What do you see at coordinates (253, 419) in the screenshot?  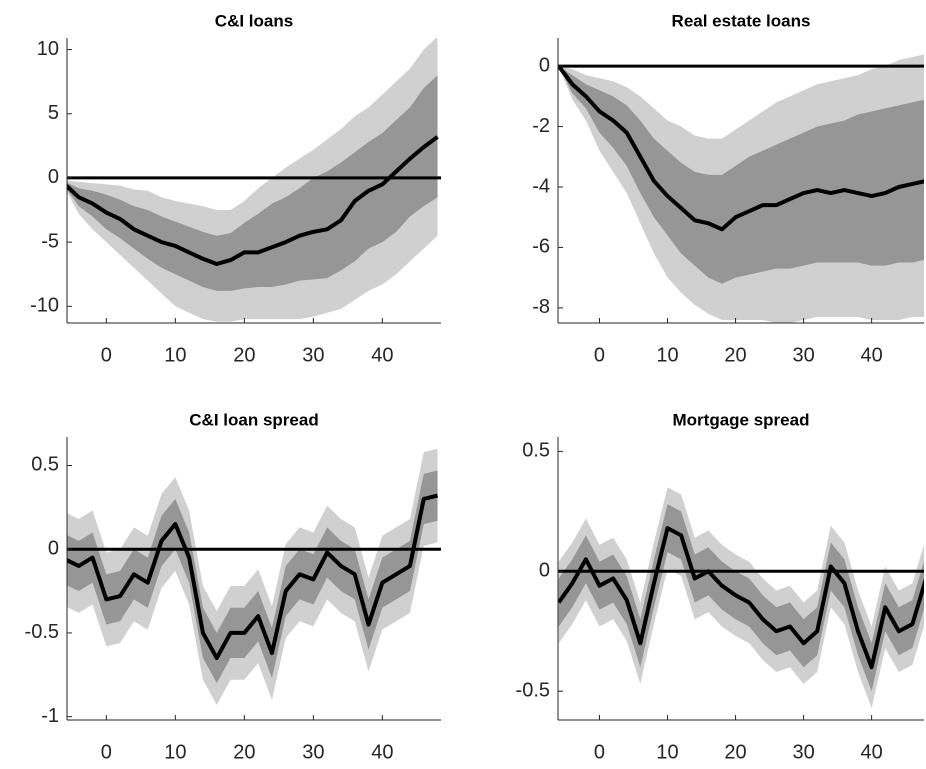 I see `subplot-title: C&I loan spread` at bounding box center [253, 419].